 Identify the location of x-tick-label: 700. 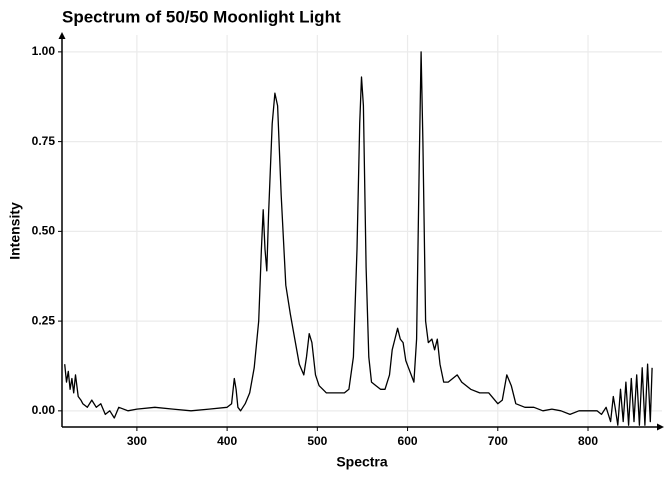
(498, 441).